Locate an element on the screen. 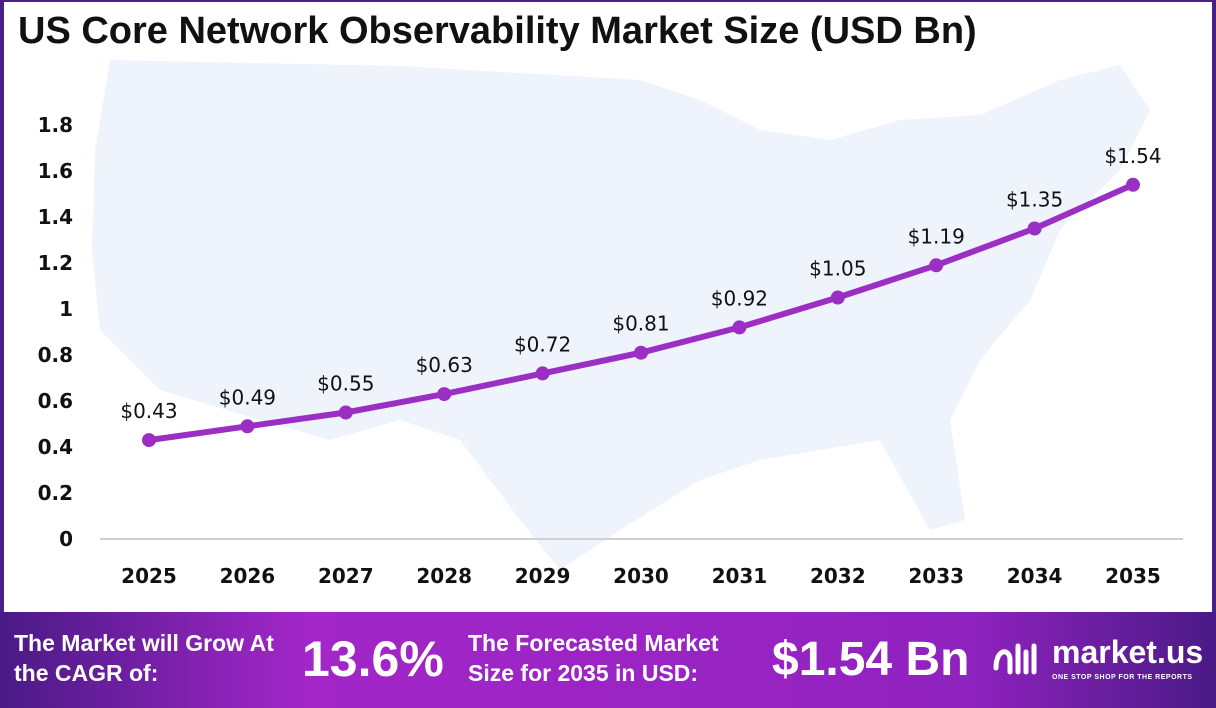  x-tick-label: 2032 is located at coordinates (838, 576).